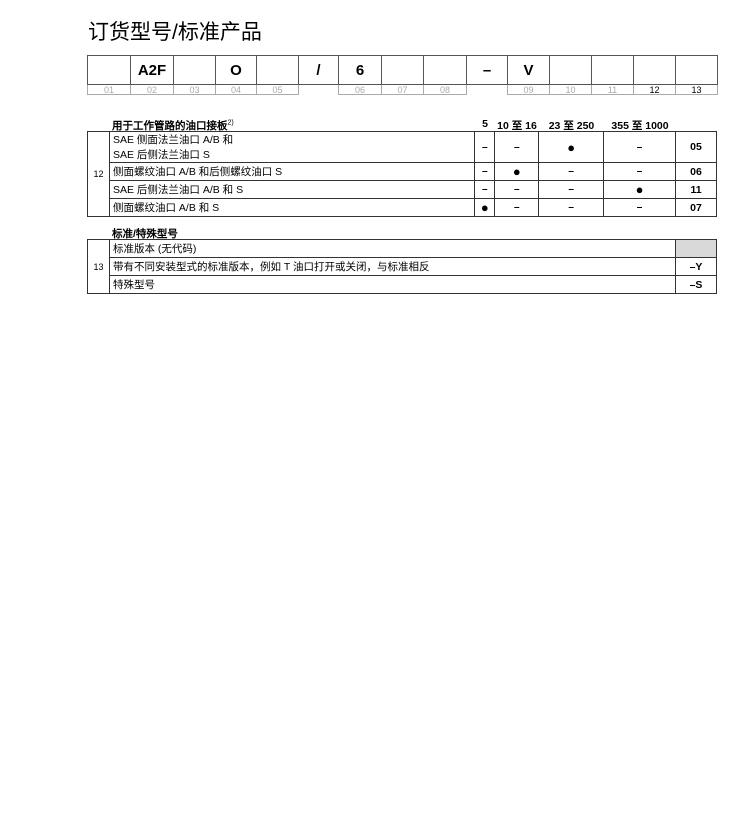  Describe the element at coordinates (152, 70) in the screenshot. I see `code-cell: A2F` at that location.